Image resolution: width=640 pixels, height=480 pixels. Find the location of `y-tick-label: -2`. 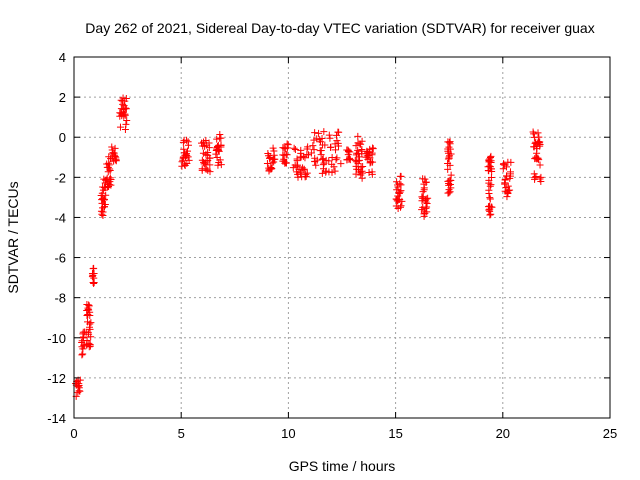

y-tick-label: -2 is located at coordinates (60, 177).